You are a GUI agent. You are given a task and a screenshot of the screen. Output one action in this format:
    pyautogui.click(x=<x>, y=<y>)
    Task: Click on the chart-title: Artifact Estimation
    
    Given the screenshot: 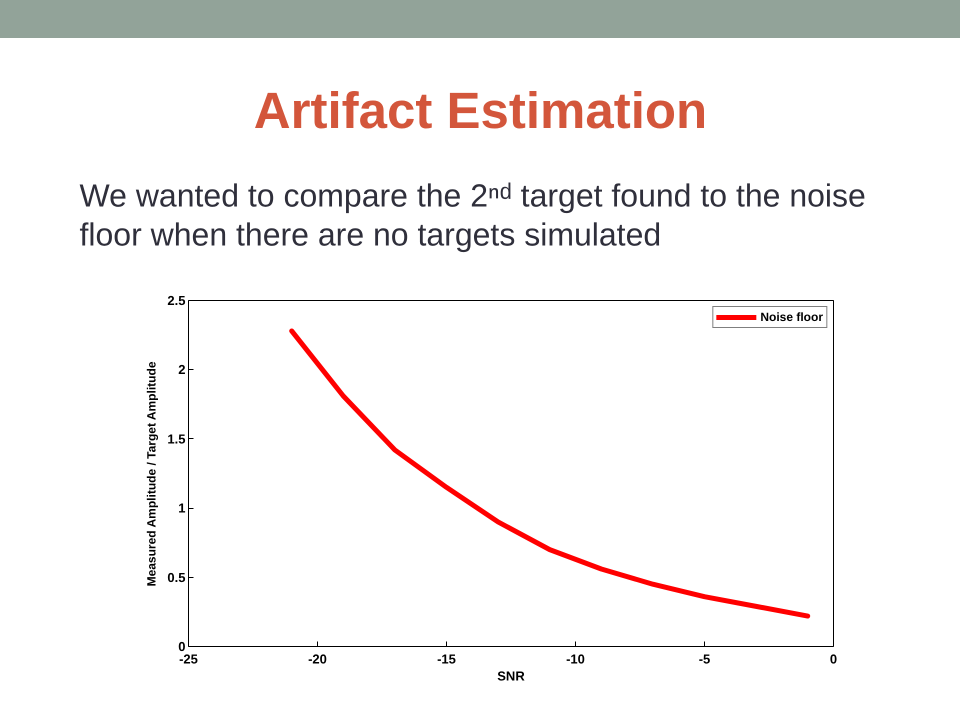 What is the action you would take?
    pyautogui.click(x=481, y=110)
    